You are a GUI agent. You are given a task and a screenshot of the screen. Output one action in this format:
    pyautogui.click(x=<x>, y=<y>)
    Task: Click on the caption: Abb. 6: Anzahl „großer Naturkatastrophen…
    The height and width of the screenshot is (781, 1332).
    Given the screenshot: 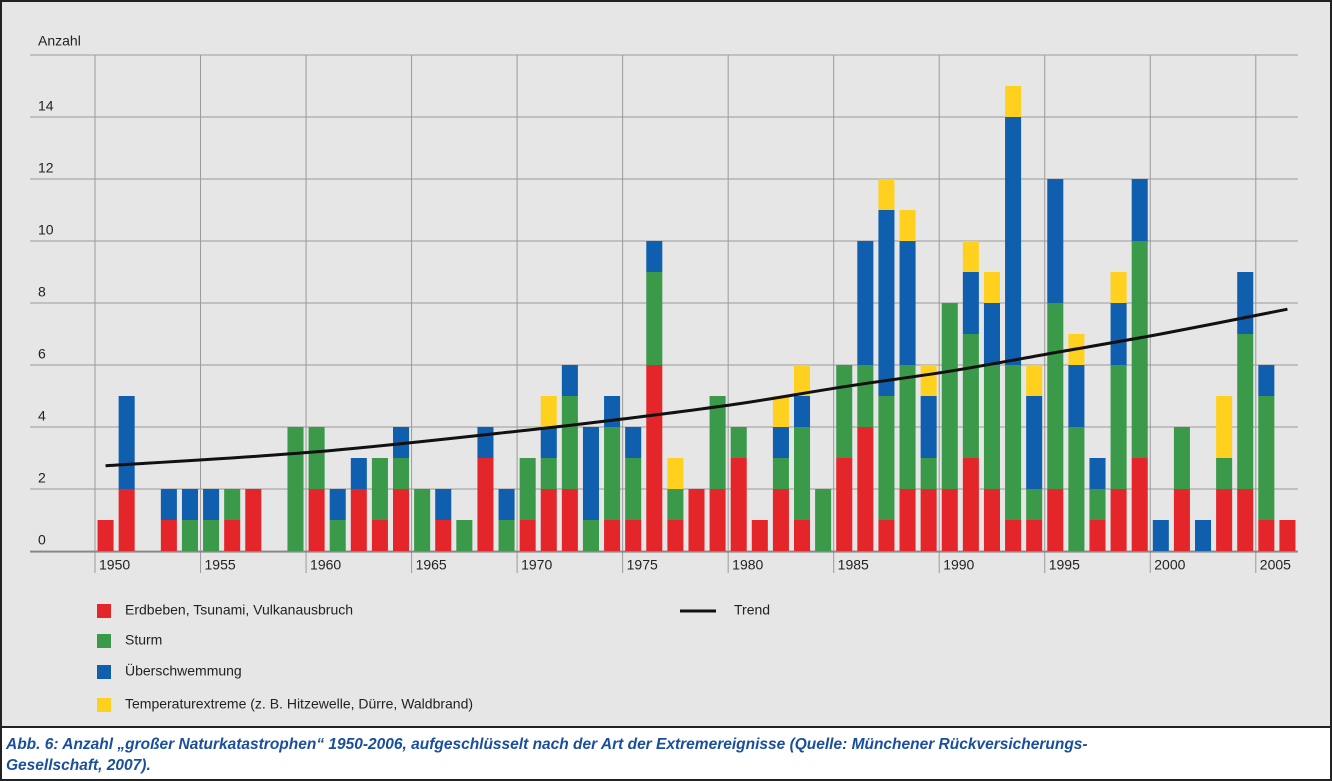 What is the action you would take?
    pyautogui.click(x=546, y=744)
    